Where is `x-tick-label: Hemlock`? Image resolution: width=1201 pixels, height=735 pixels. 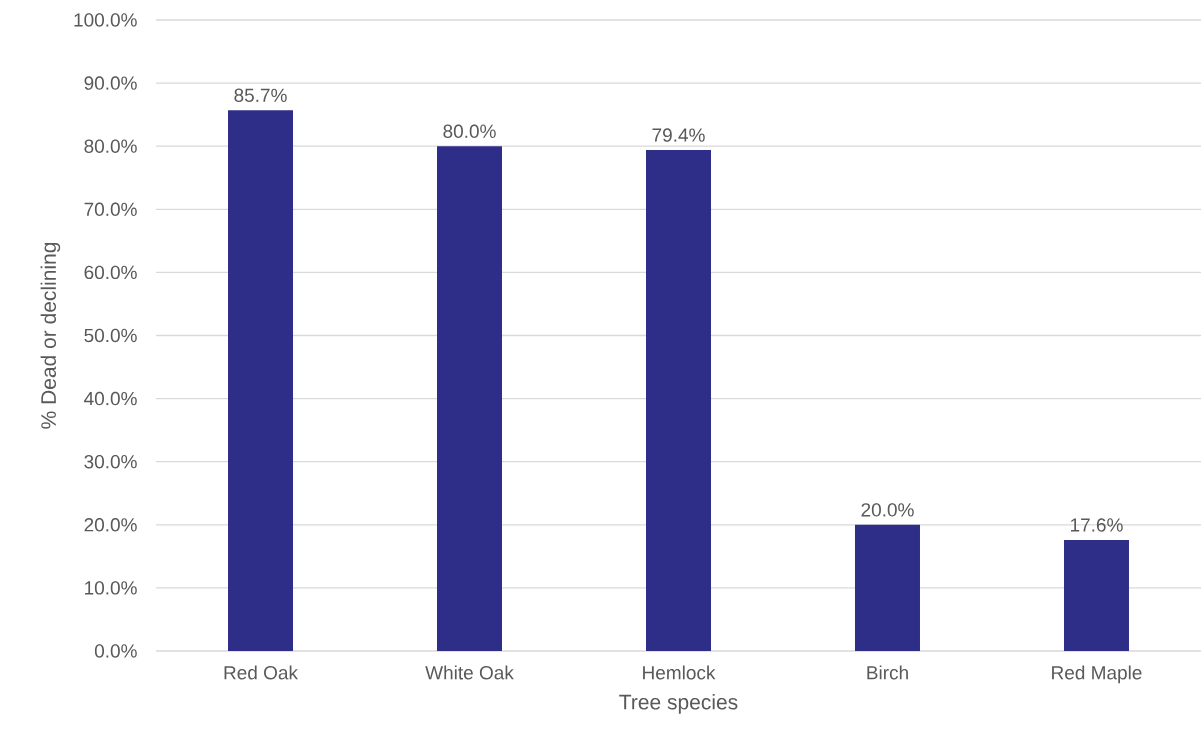
x-tick-label: Hemlock is located at coordinates (679, 672).